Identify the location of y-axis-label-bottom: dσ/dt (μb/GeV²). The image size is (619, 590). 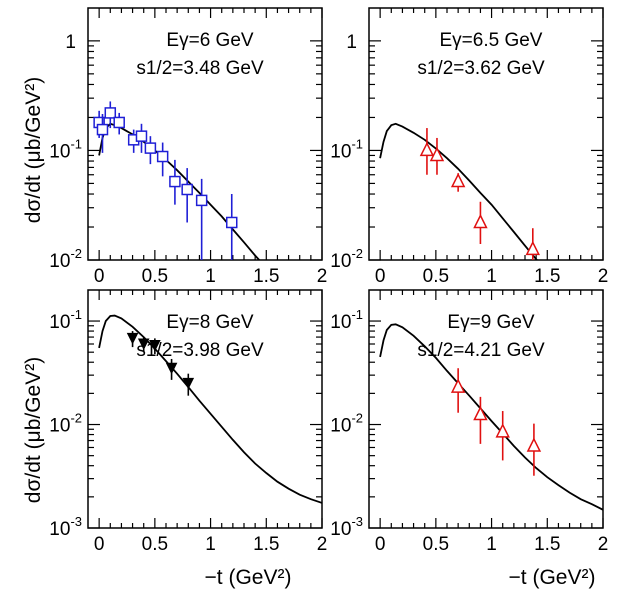
(33, 430).